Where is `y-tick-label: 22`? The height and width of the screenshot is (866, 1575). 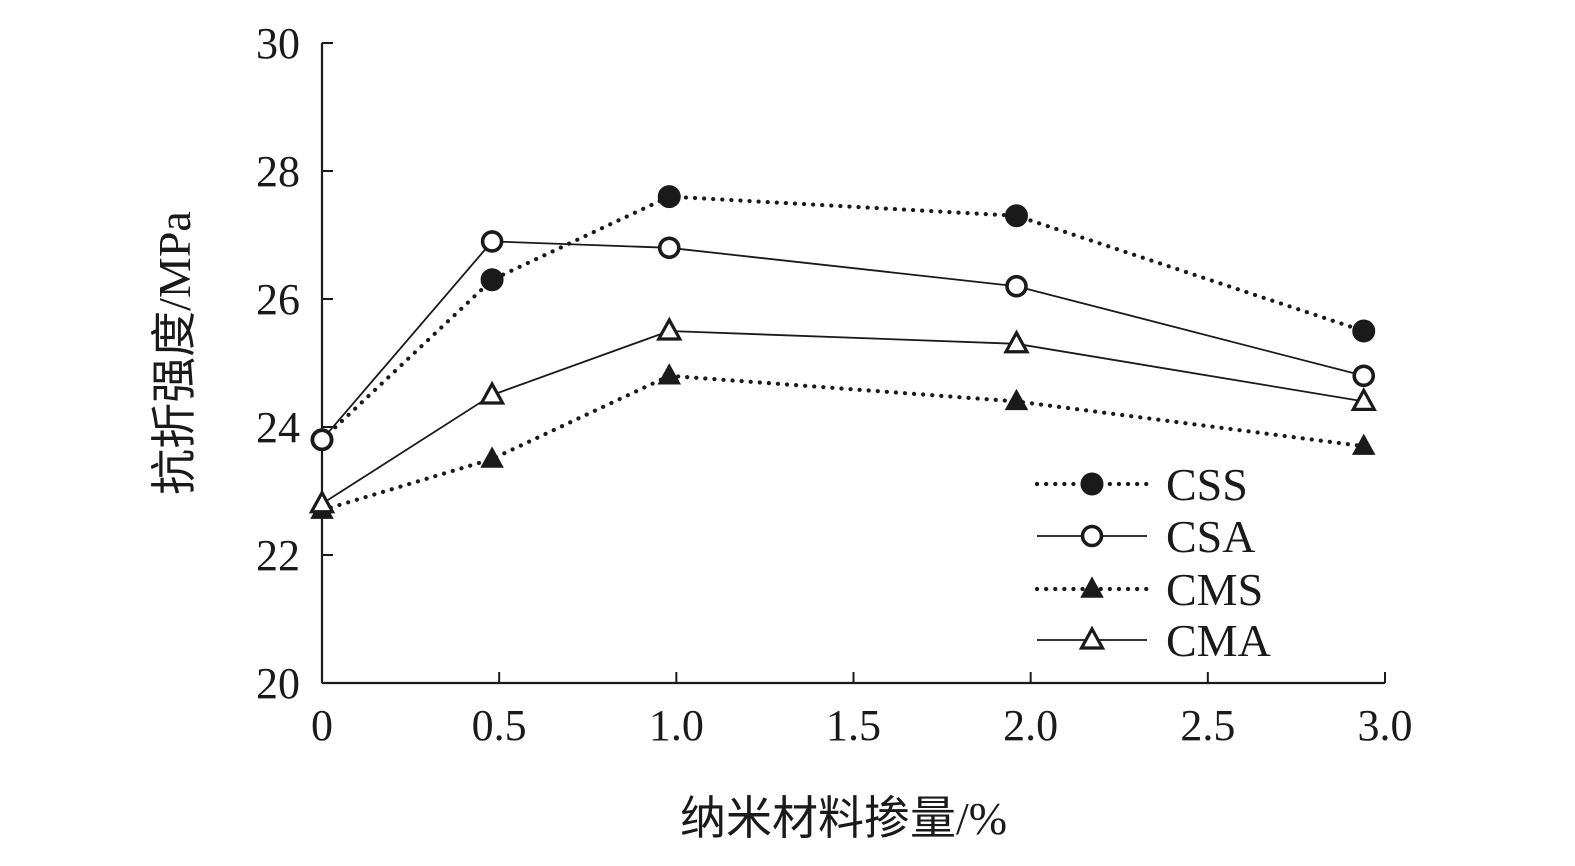 y-tick-label: 22 is located at coordinates (278, 555).